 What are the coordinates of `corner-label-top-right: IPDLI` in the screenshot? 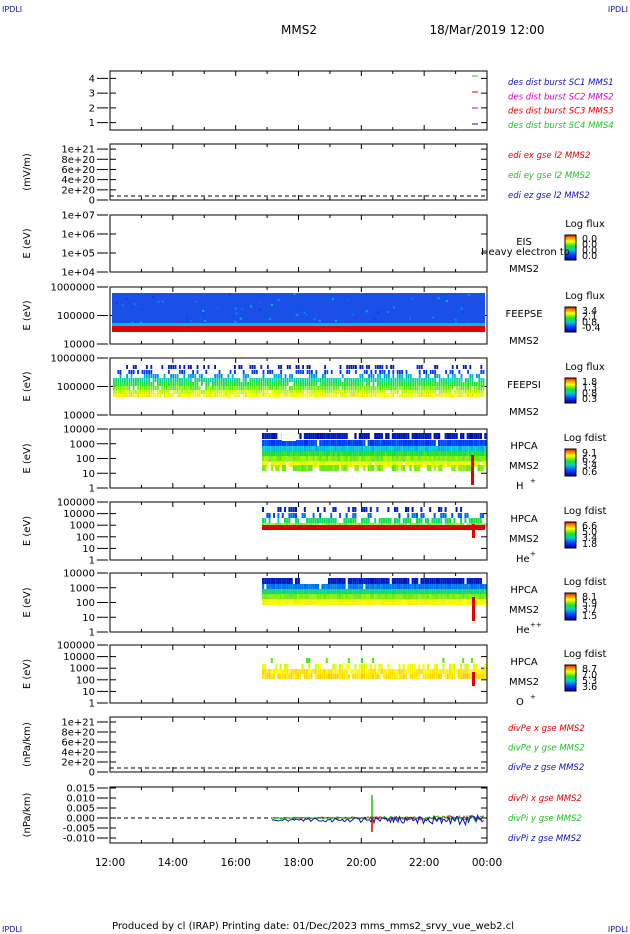 It's located at (618, 9).